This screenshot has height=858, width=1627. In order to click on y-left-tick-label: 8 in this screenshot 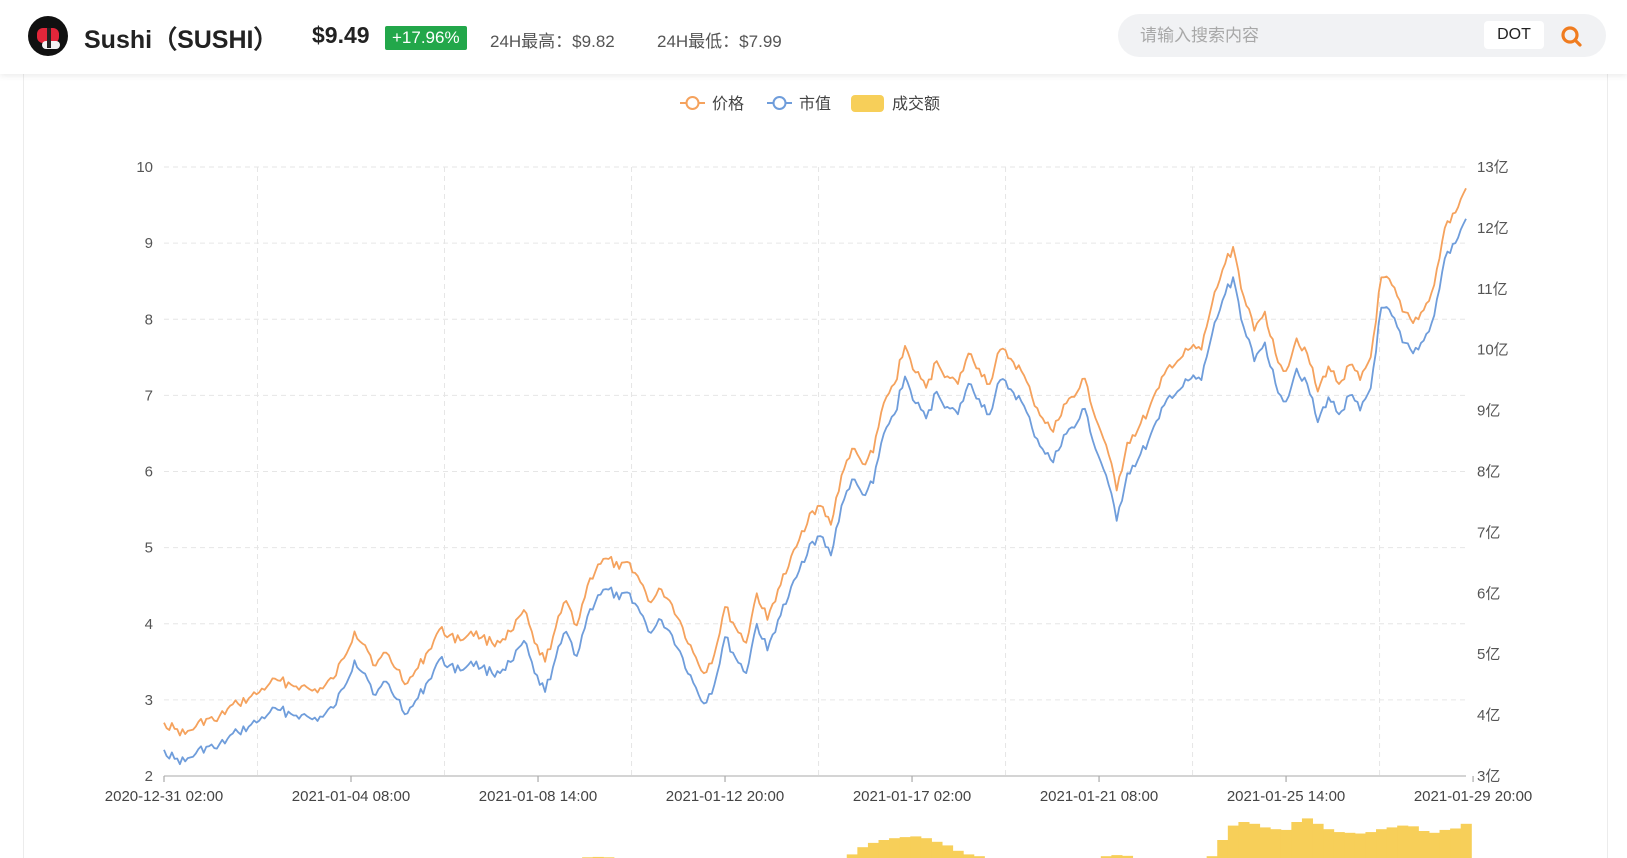, I will do `click(149, 319)`.